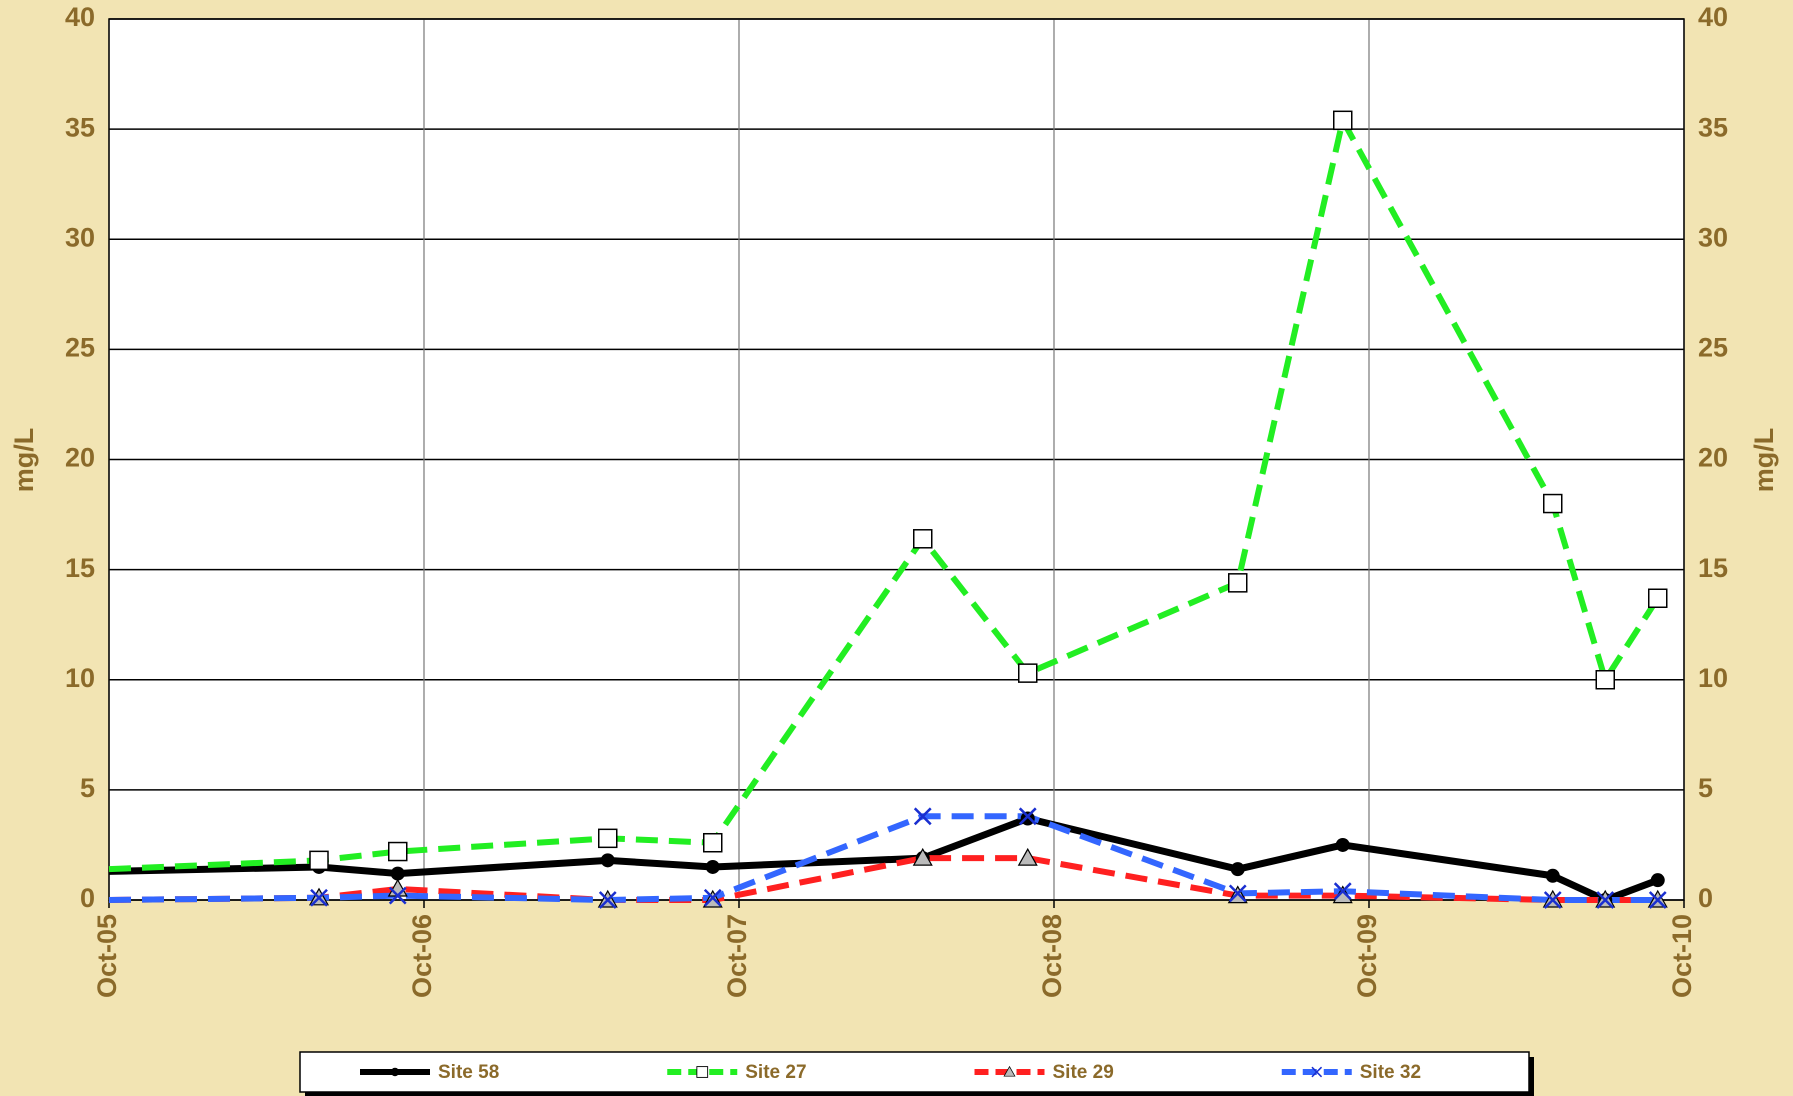 Image resolution: width=1793 pixels, height=1096 pixels. Describe the element at coordinates (1390, 1072) in the screenshot. I see `legend-label: Site 32` at that location.